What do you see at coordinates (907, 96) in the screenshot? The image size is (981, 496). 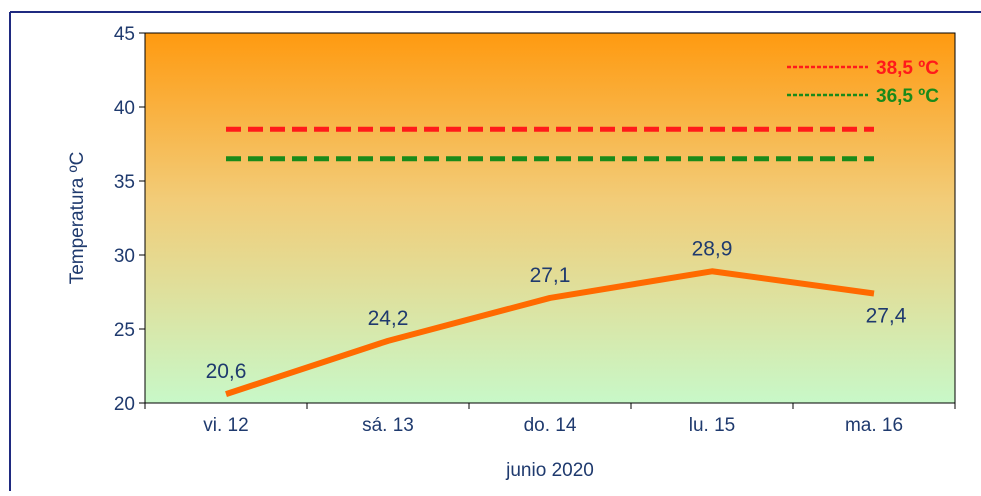 I see `legend-label: 36,5 ºC` at bounding box center [907, 96].